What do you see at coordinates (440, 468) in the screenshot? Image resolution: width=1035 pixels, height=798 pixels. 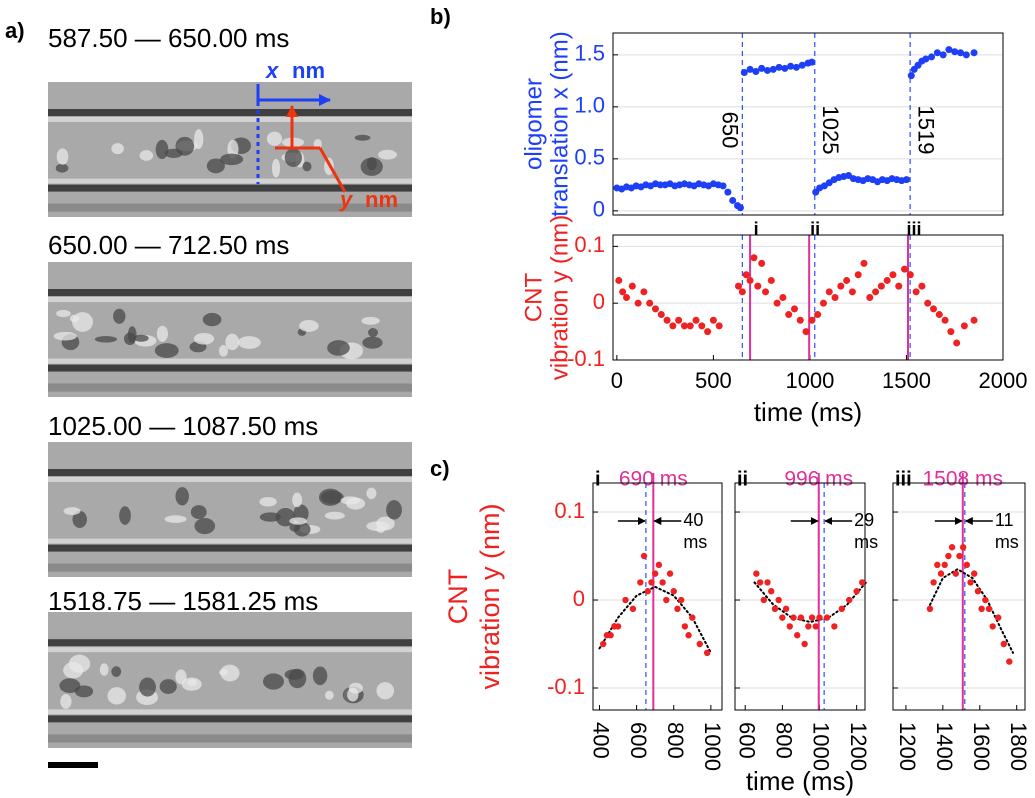 I see `panel-label: c)` at bounding box center [440, 468].